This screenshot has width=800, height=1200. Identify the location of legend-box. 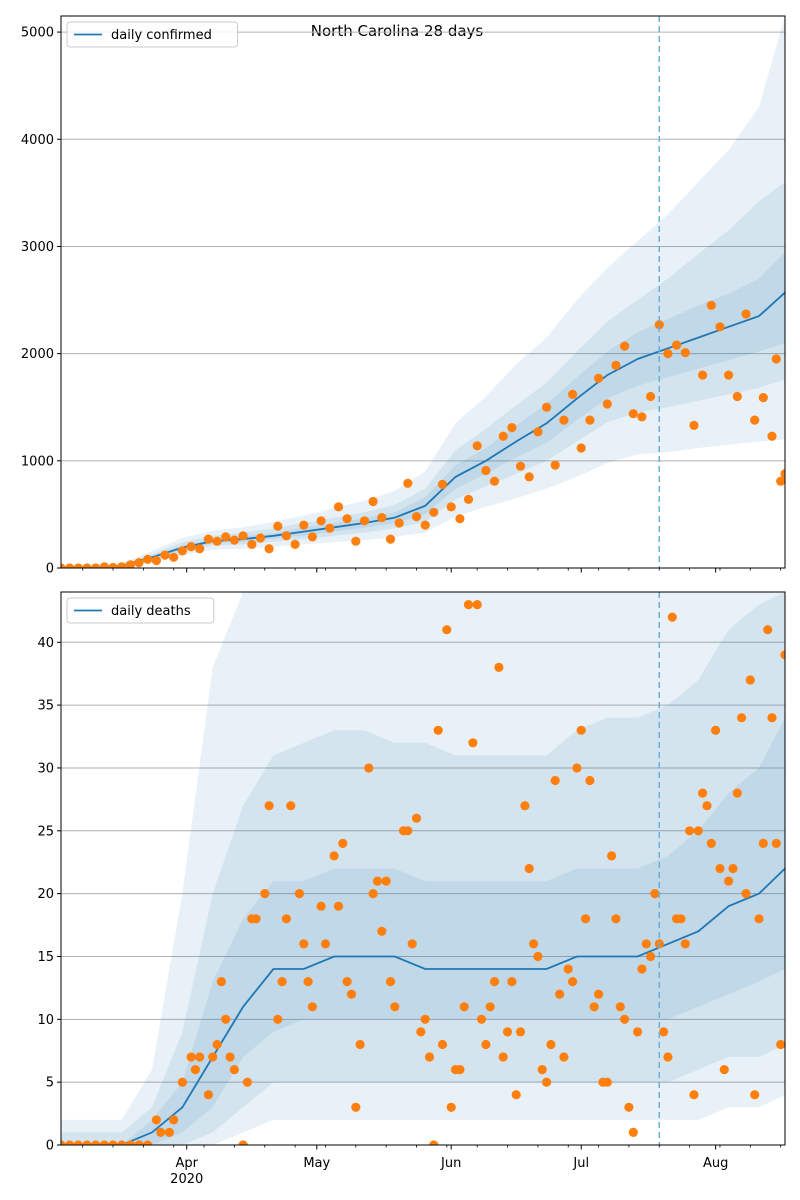
(140, 610).